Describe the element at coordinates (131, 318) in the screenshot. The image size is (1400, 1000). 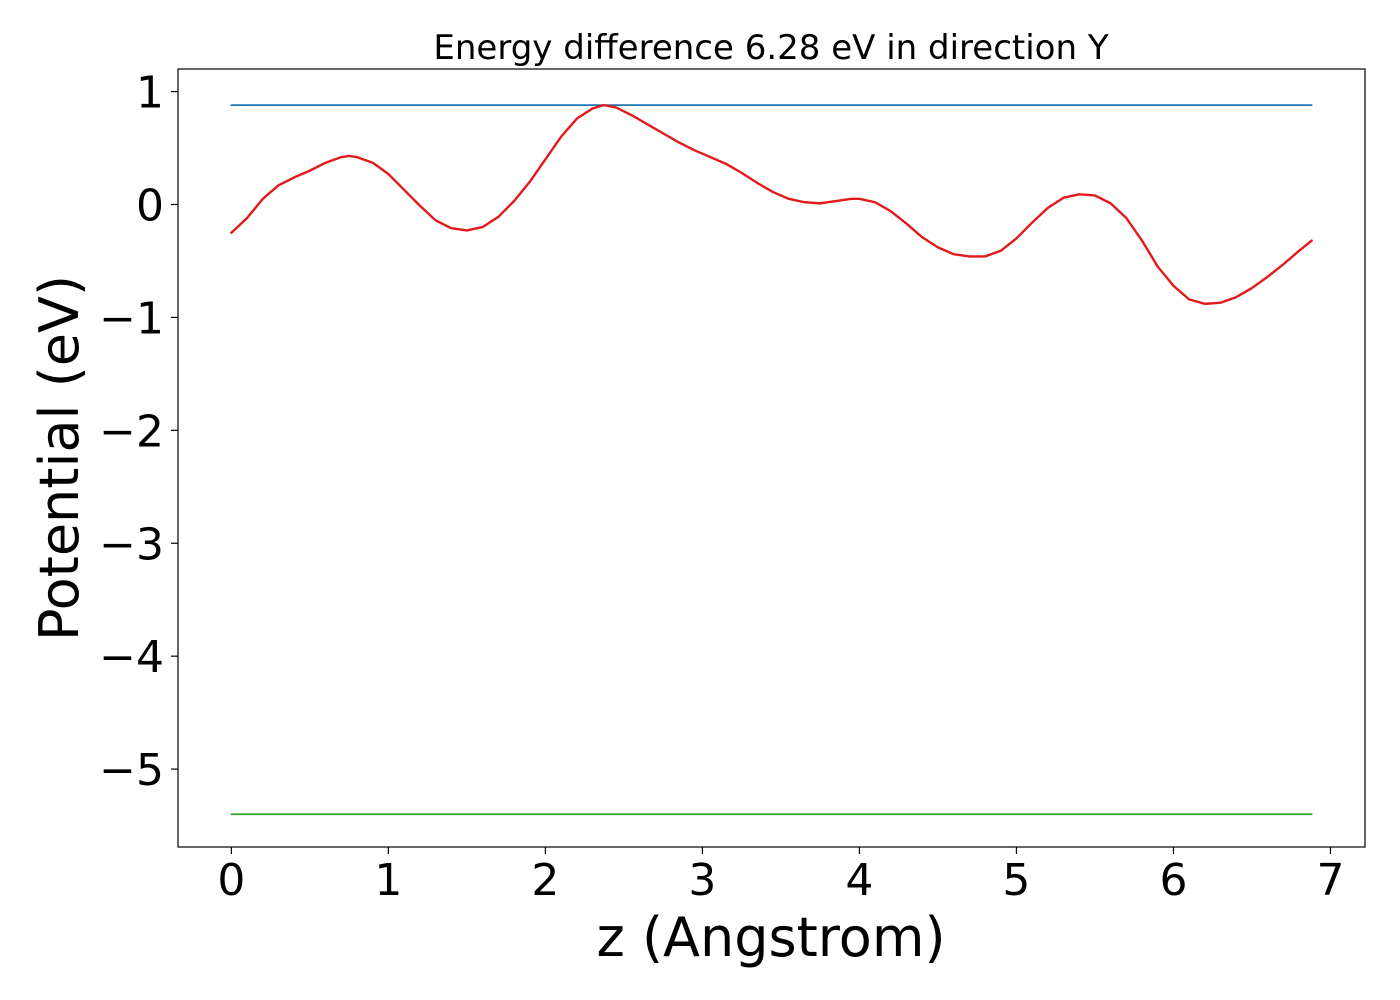
I see `y-tick-label: −1` at that location.